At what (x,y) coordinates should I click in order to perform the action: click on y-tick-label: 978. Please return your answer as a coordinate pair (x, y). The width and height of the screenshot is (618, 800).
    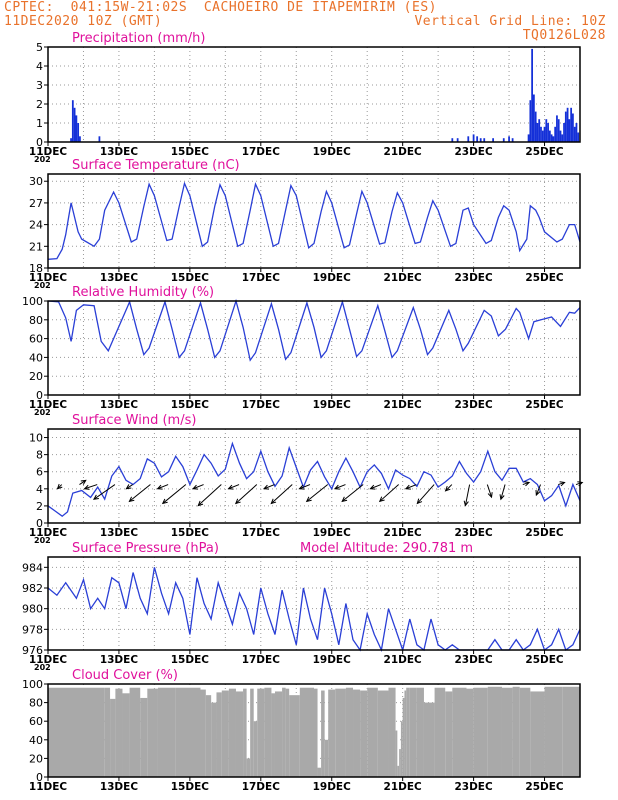
    Looking at the image, I should click on (32, 629).